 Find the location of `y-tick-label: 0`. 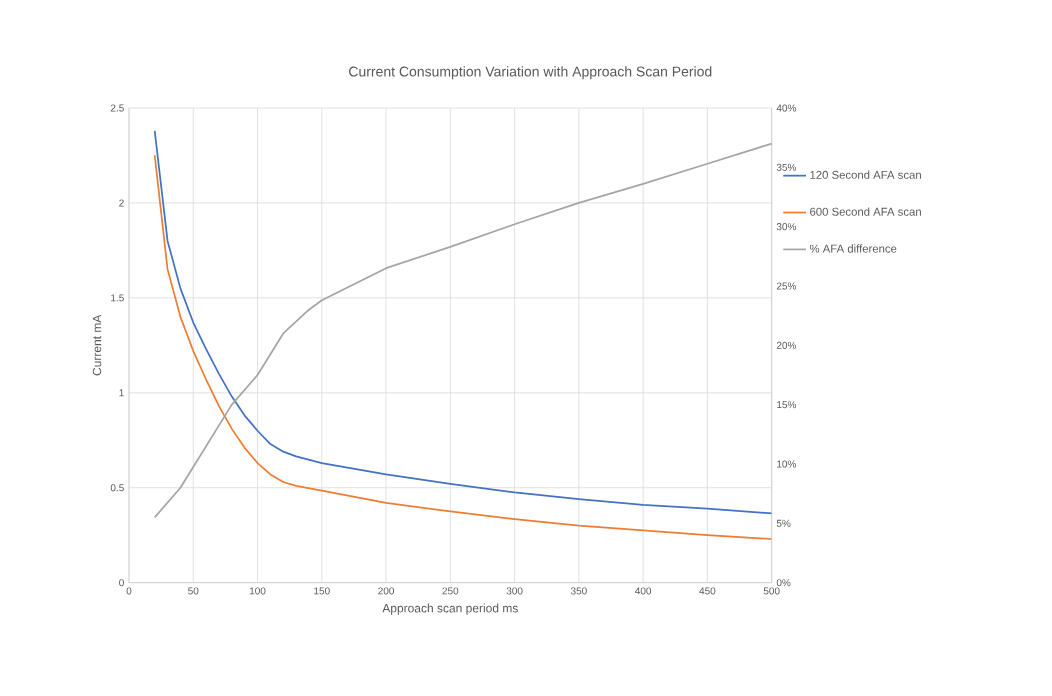

y-tick-label: 0 is located at coordinates (121, 583).